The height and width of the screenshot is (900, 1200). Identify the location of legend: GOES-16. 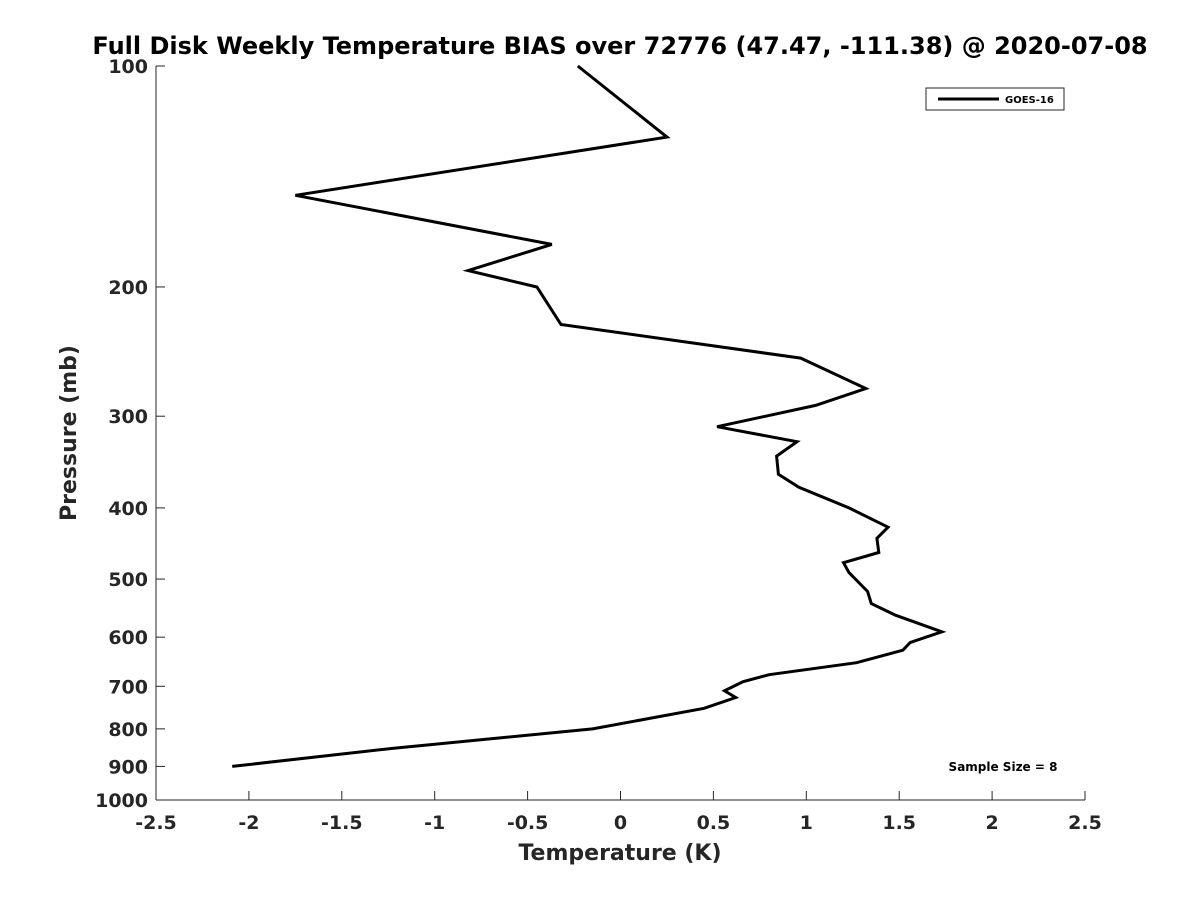
(995, 99).